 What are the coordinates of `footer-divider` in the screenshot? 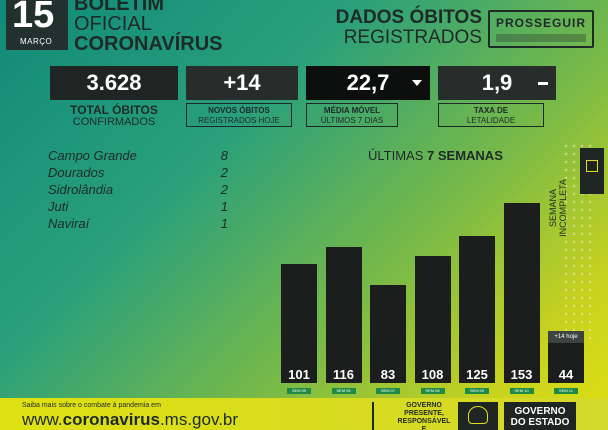 It's located at (373, 416).